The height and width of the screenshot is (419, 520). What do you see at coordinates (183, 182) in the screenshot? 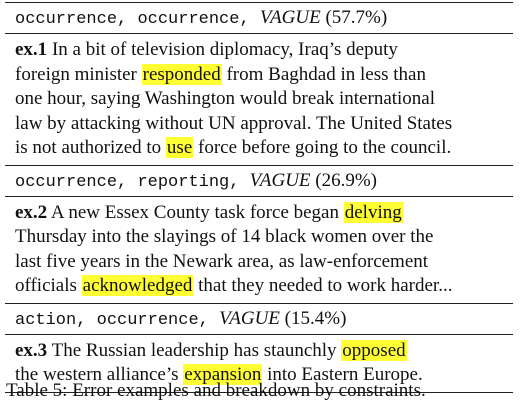
I see `event-type-2: reporting` at bounding box center [183, 182].